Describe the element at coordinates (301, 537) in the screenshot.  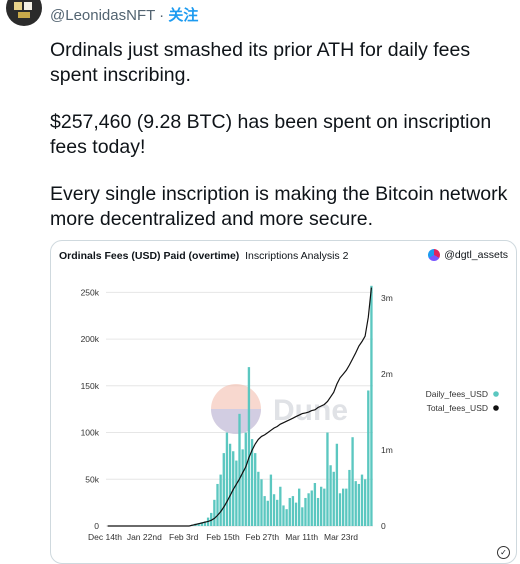
I see `x-tick-label: Mar 11th` at that location.